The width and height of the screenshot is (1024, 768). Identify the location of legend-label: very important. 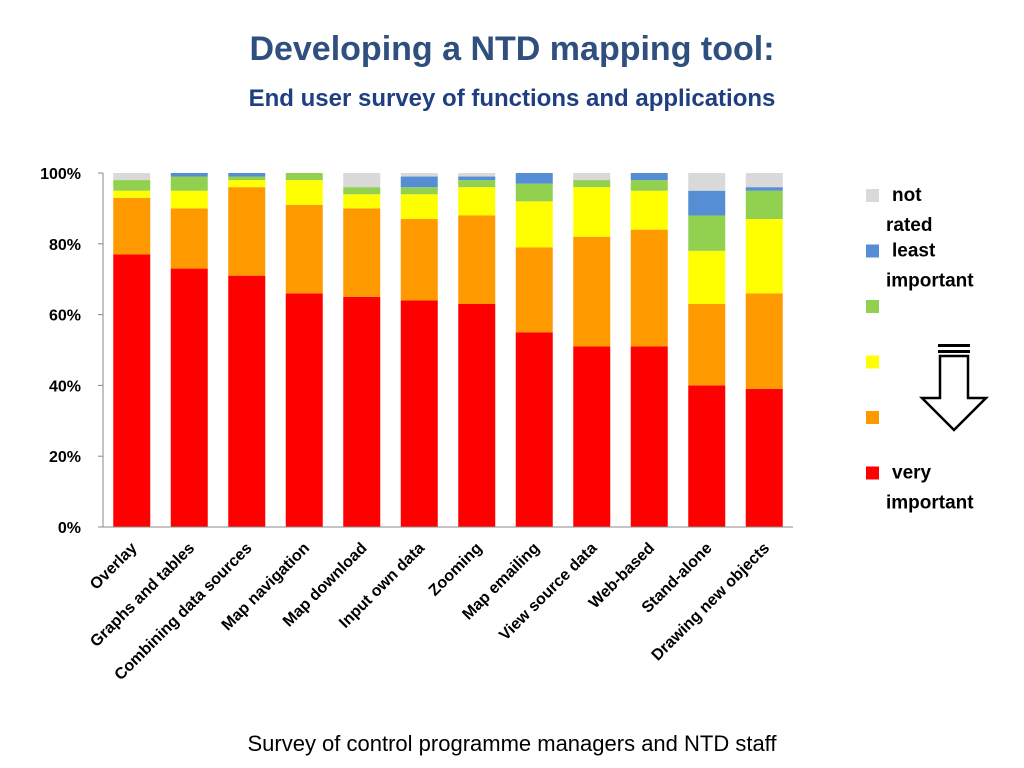
(930, 488).